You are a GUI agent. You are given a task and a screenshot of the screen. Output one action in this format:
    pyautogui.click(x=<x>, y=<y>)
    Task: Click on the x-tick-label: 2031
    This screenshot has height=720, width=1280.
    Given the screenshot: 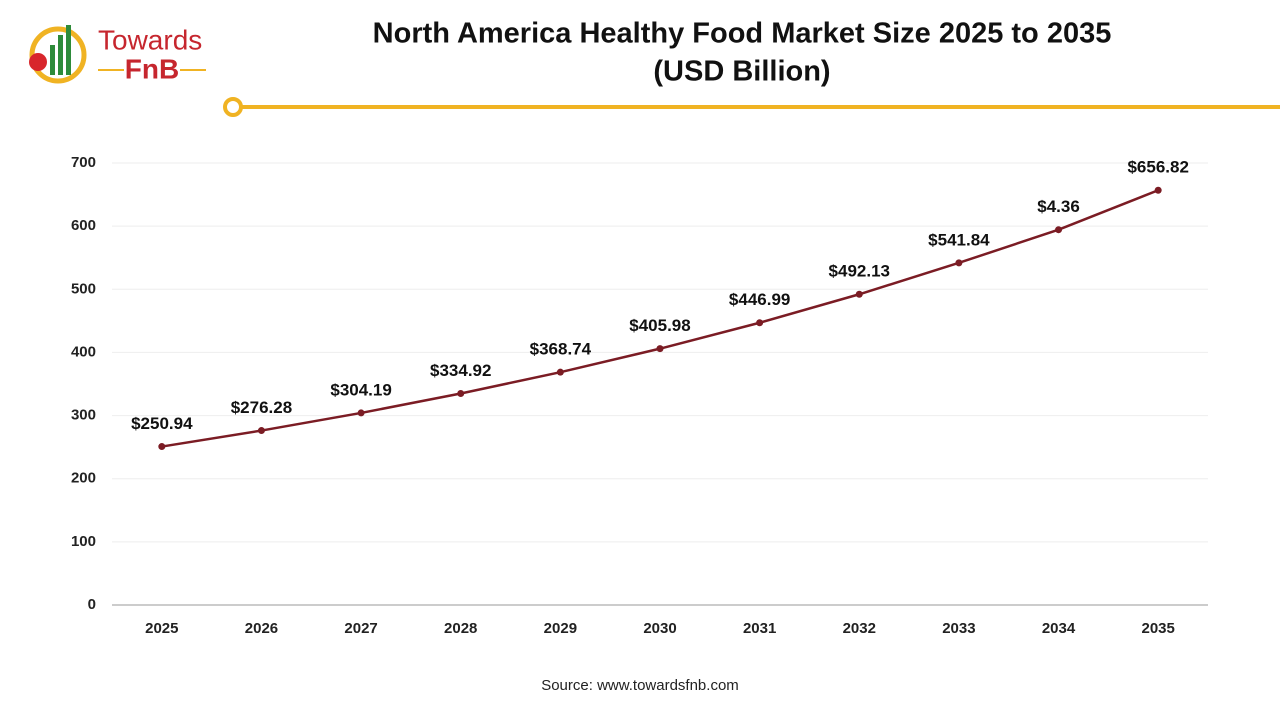 What is the action you would take?
    pyautogui.click(x=759, y=628)
    